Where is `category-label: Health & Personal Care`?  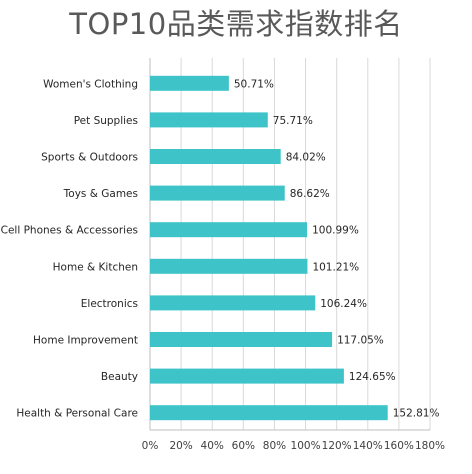
category-label: Health & Personal Care is located at coordinates (77, 414).